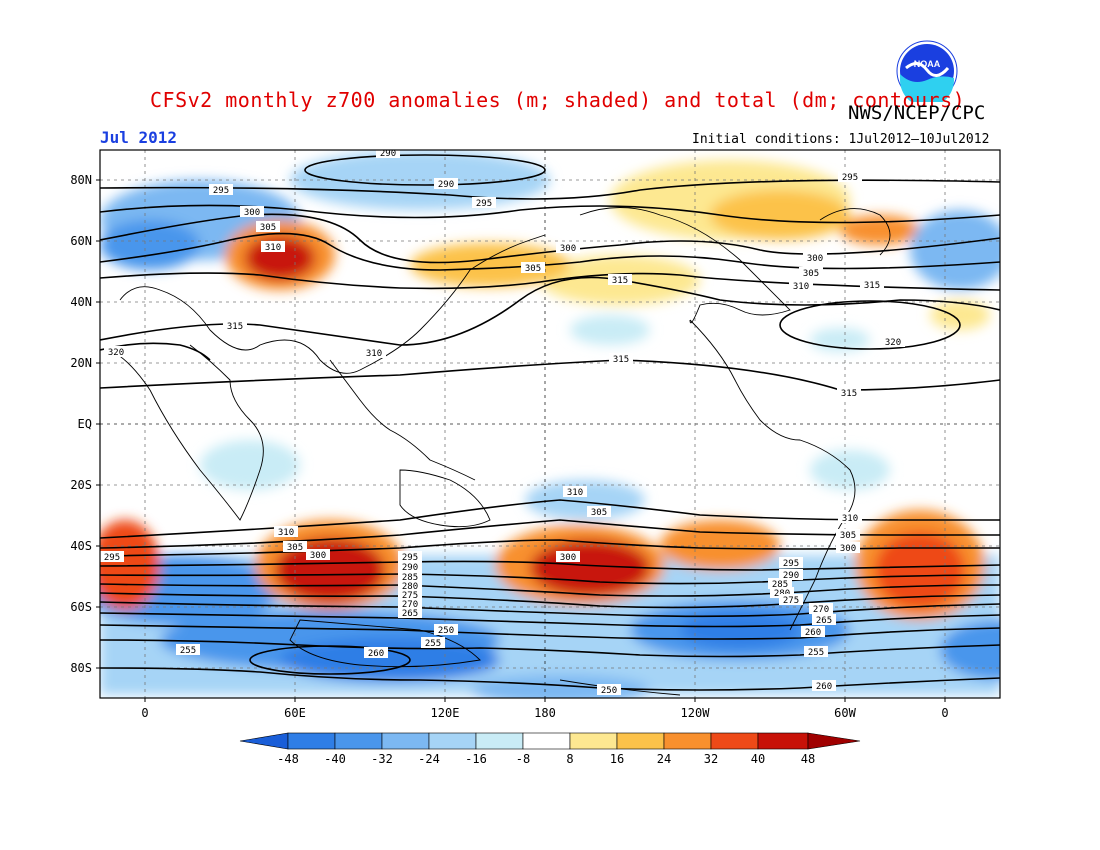 Image resolution: width=1100 pixels, height=850 pixels. I want to click on colorbar-label: 8, so click(570, 759).